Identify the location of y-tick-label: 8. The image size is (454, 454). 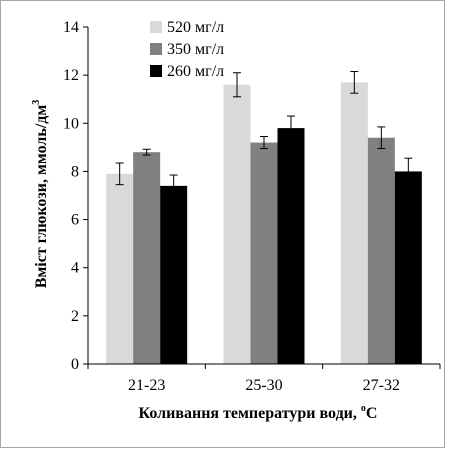
(75, 171).